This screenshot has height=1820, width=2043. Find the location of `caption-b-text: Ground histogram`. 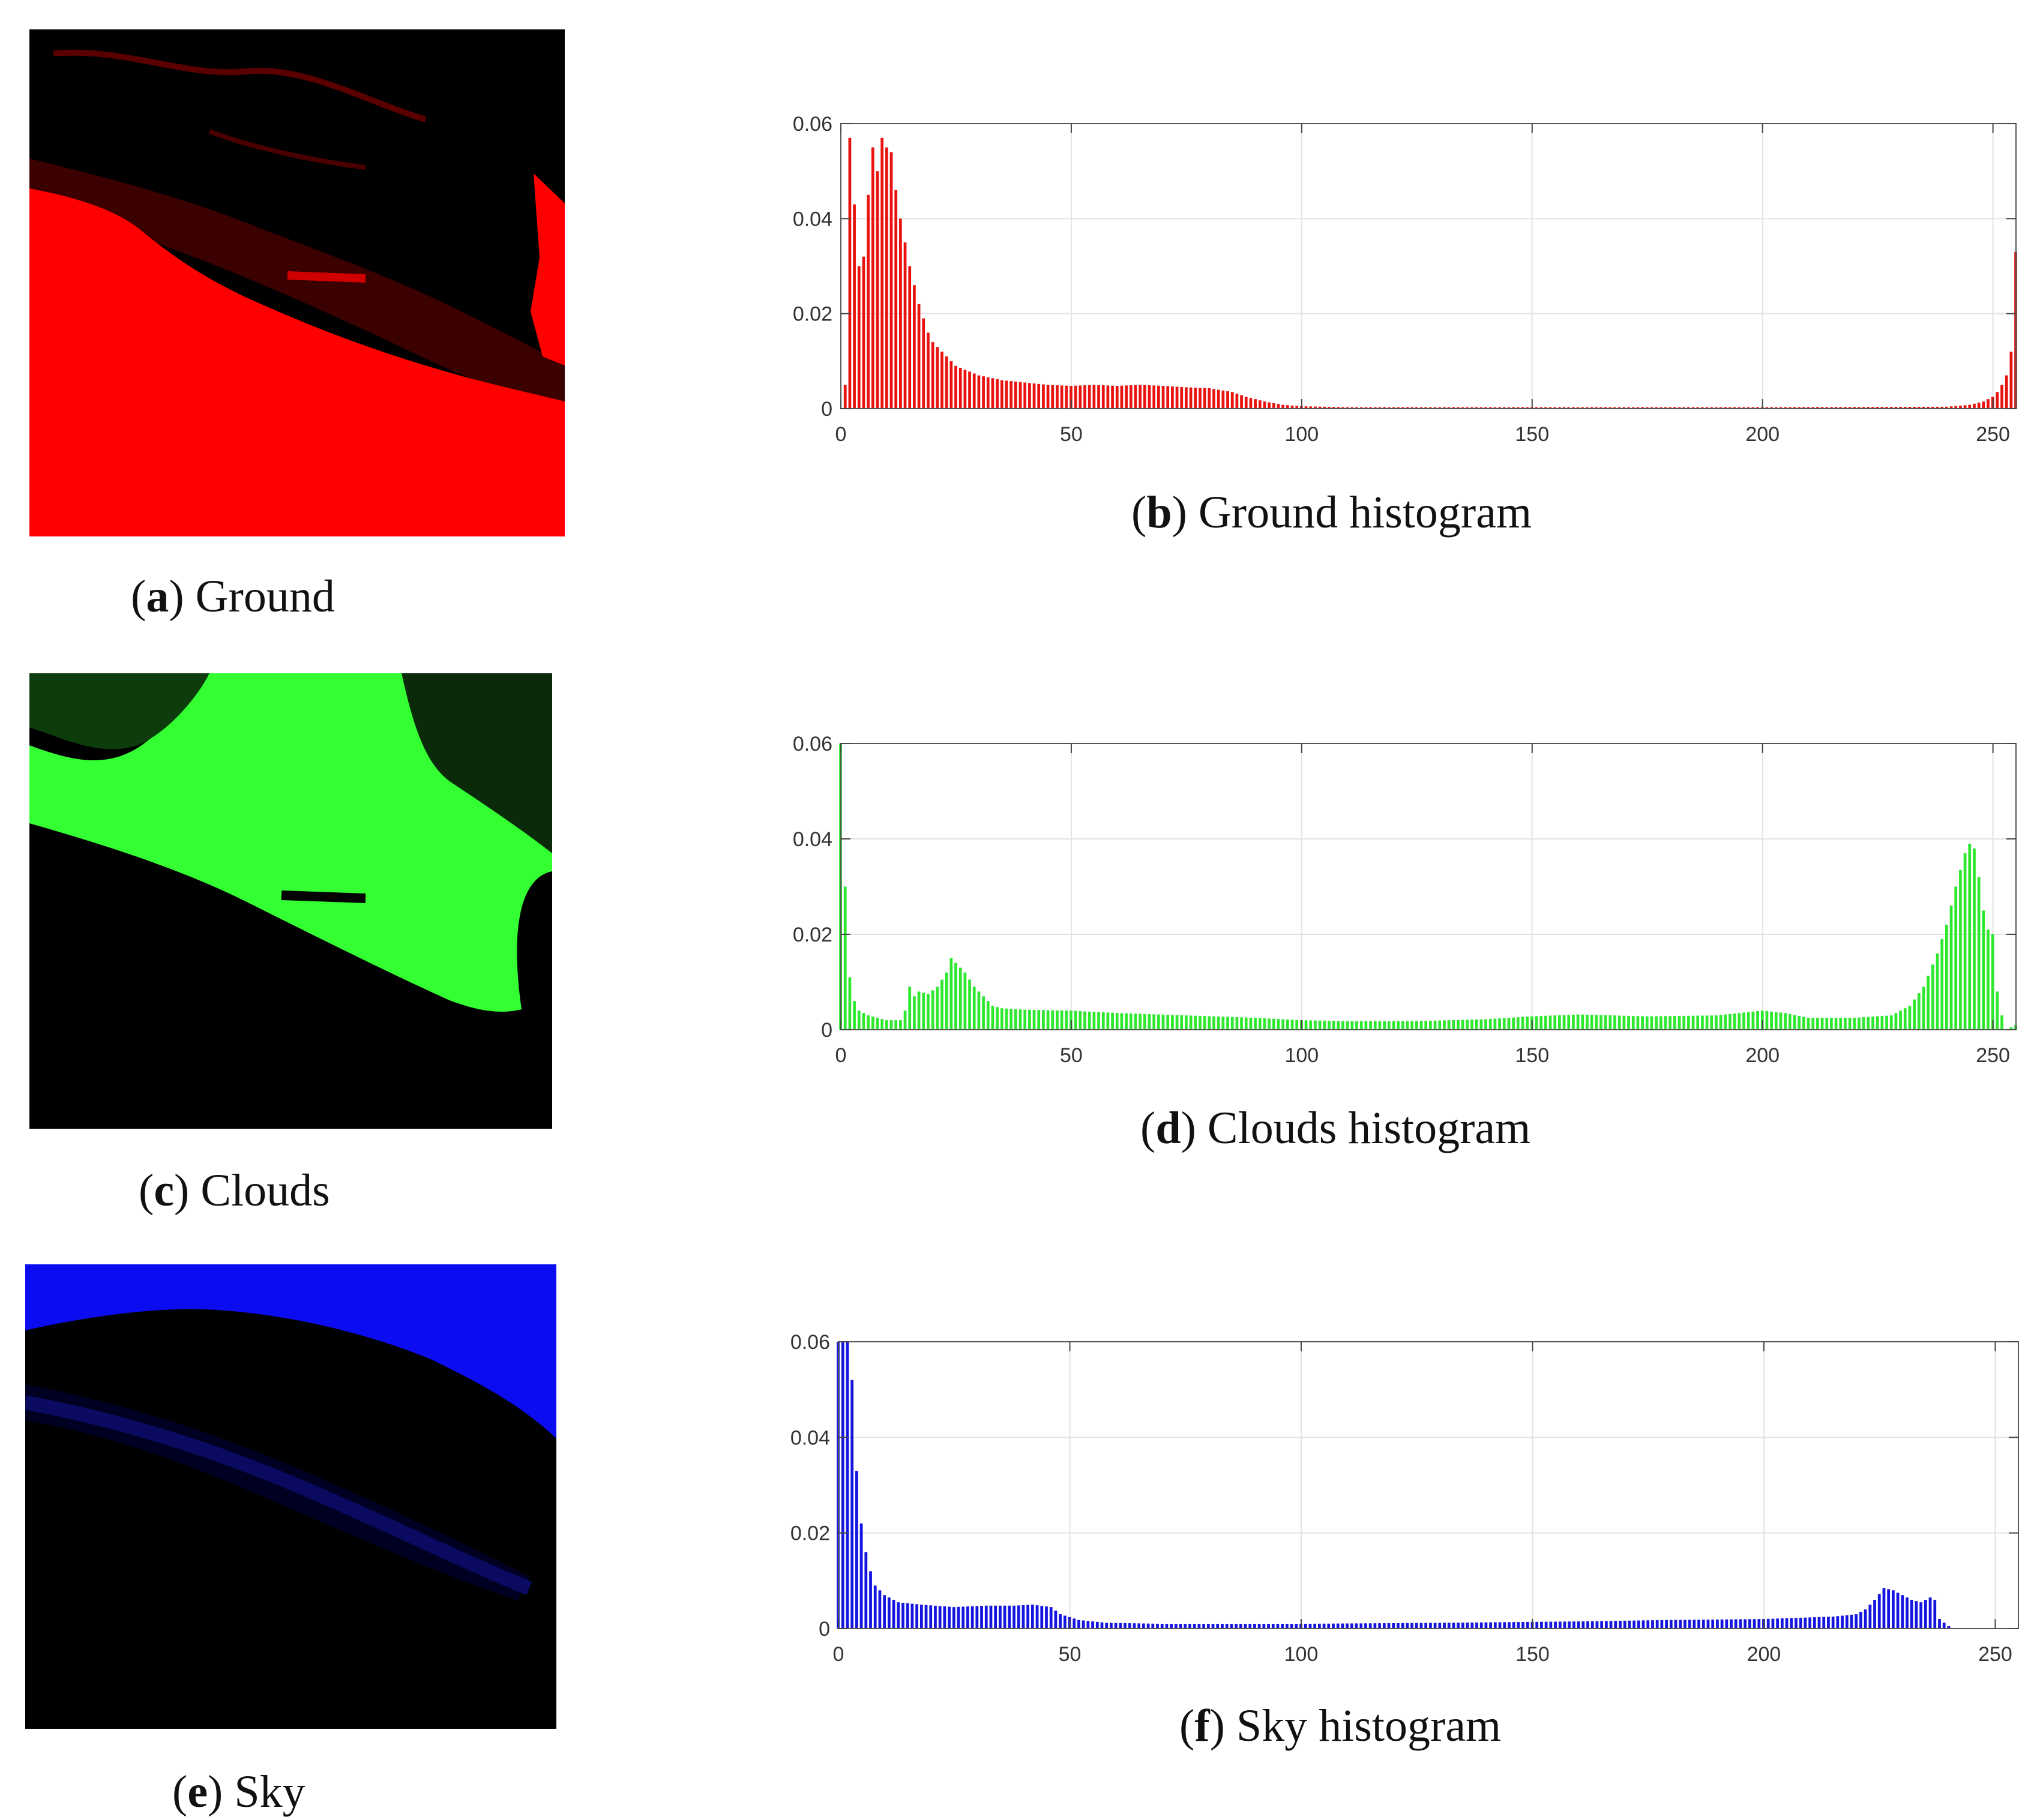

caption-b-text: Ground histogram is located at coordinates (1365, 512).